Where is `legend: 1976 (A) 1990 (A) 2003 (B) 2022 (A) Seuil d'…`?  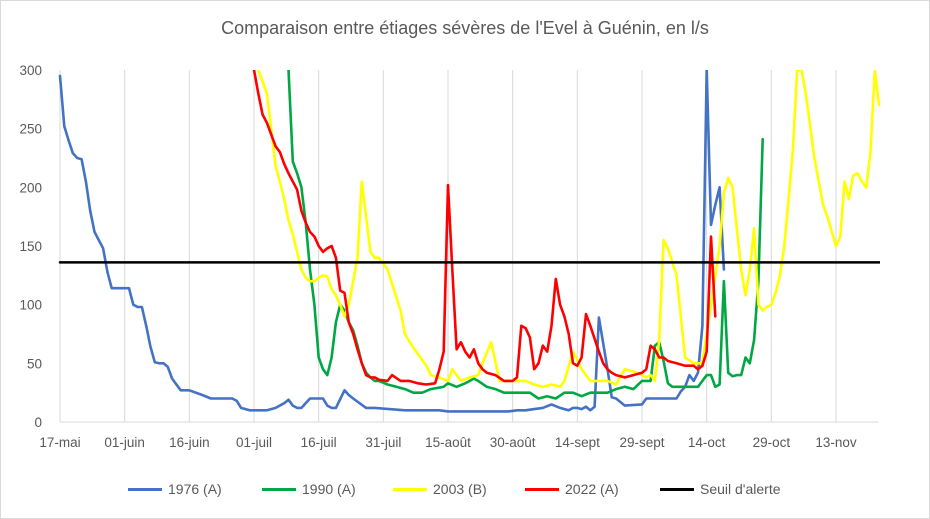 legend: 1976 (A) 1990 (A) 2003 (B) 2022 (A) Seuil d'… is located at coordinates (465, 489).